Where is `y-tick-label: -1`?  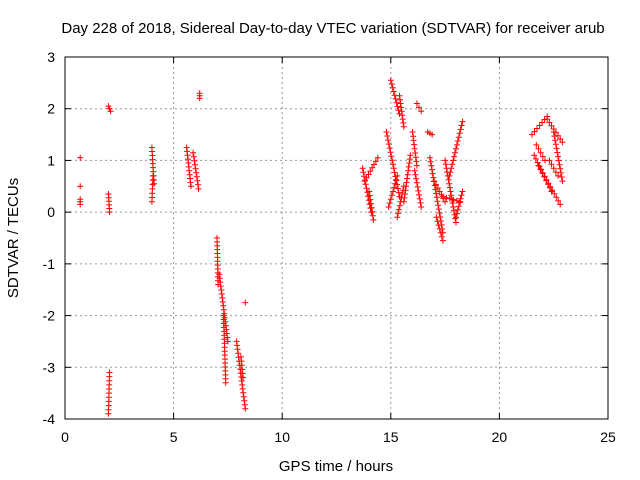 y-tick-label: -1 is located at coordinates (49, 264).